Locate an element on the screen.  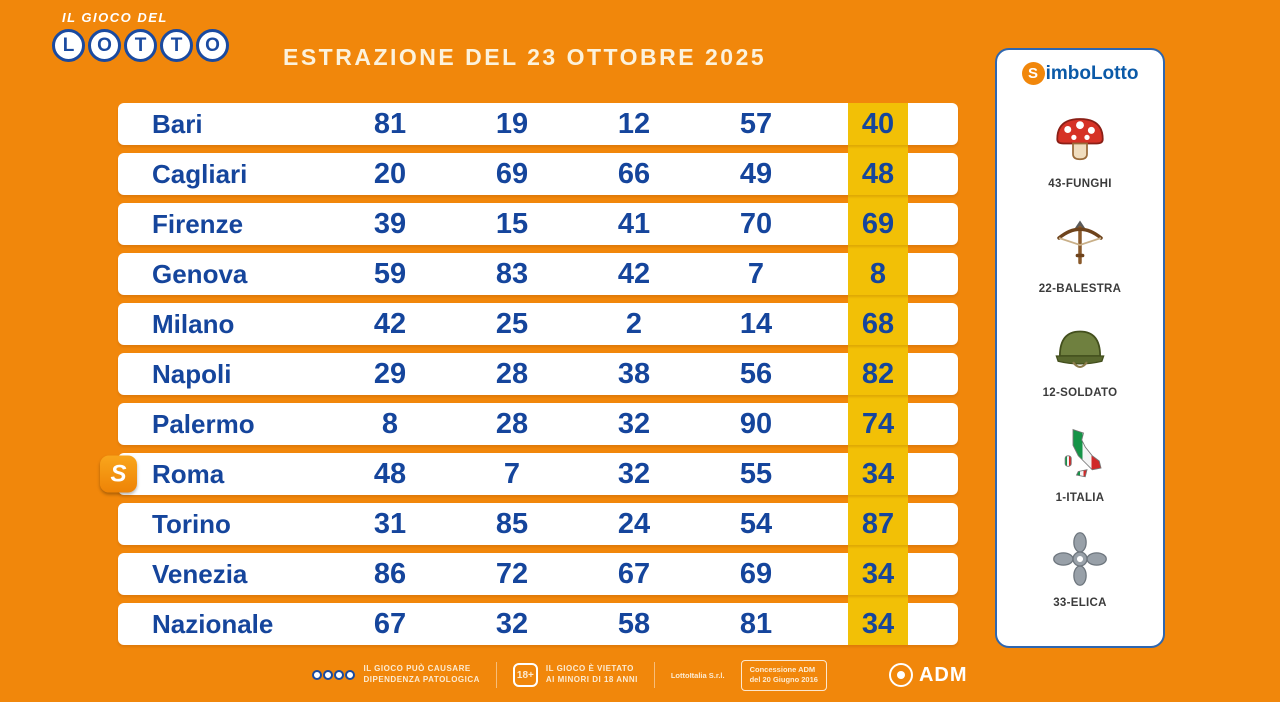
simbolotto-badge: S is located at coordinates (118, 474).